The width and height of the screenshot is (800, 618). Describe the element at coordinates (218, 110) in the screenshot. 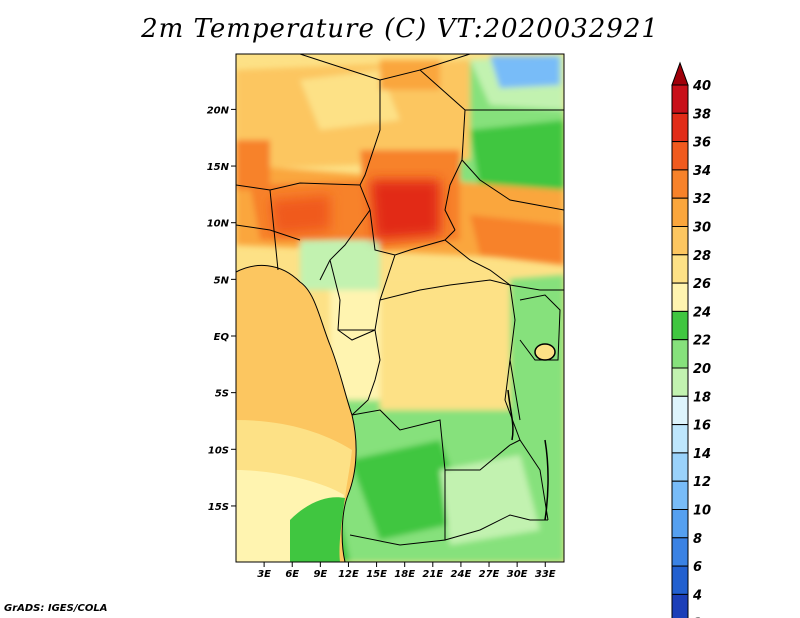

I see `lat-label: 20N` at that location.